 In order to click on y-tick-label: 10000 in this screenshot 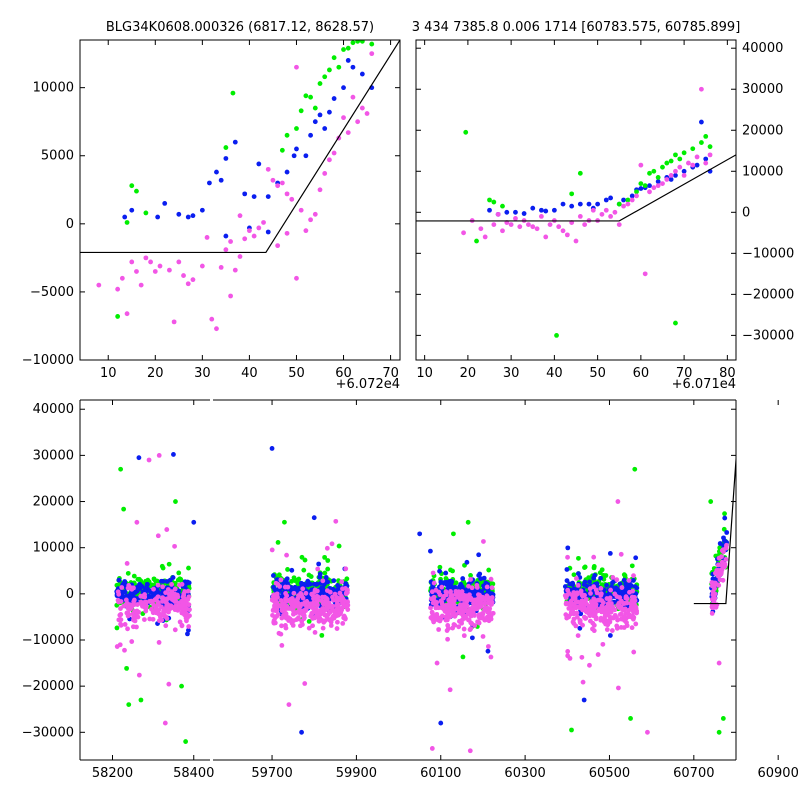, I will do `click(762, 171)`.